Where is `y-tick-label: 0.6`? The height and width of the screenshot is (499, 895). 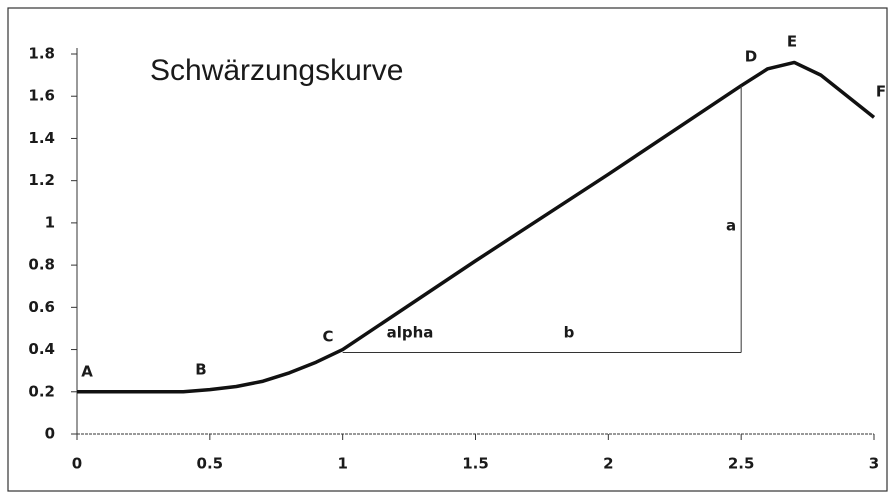 y-tick-label: 0.6 is located at coordinates (41, 307).